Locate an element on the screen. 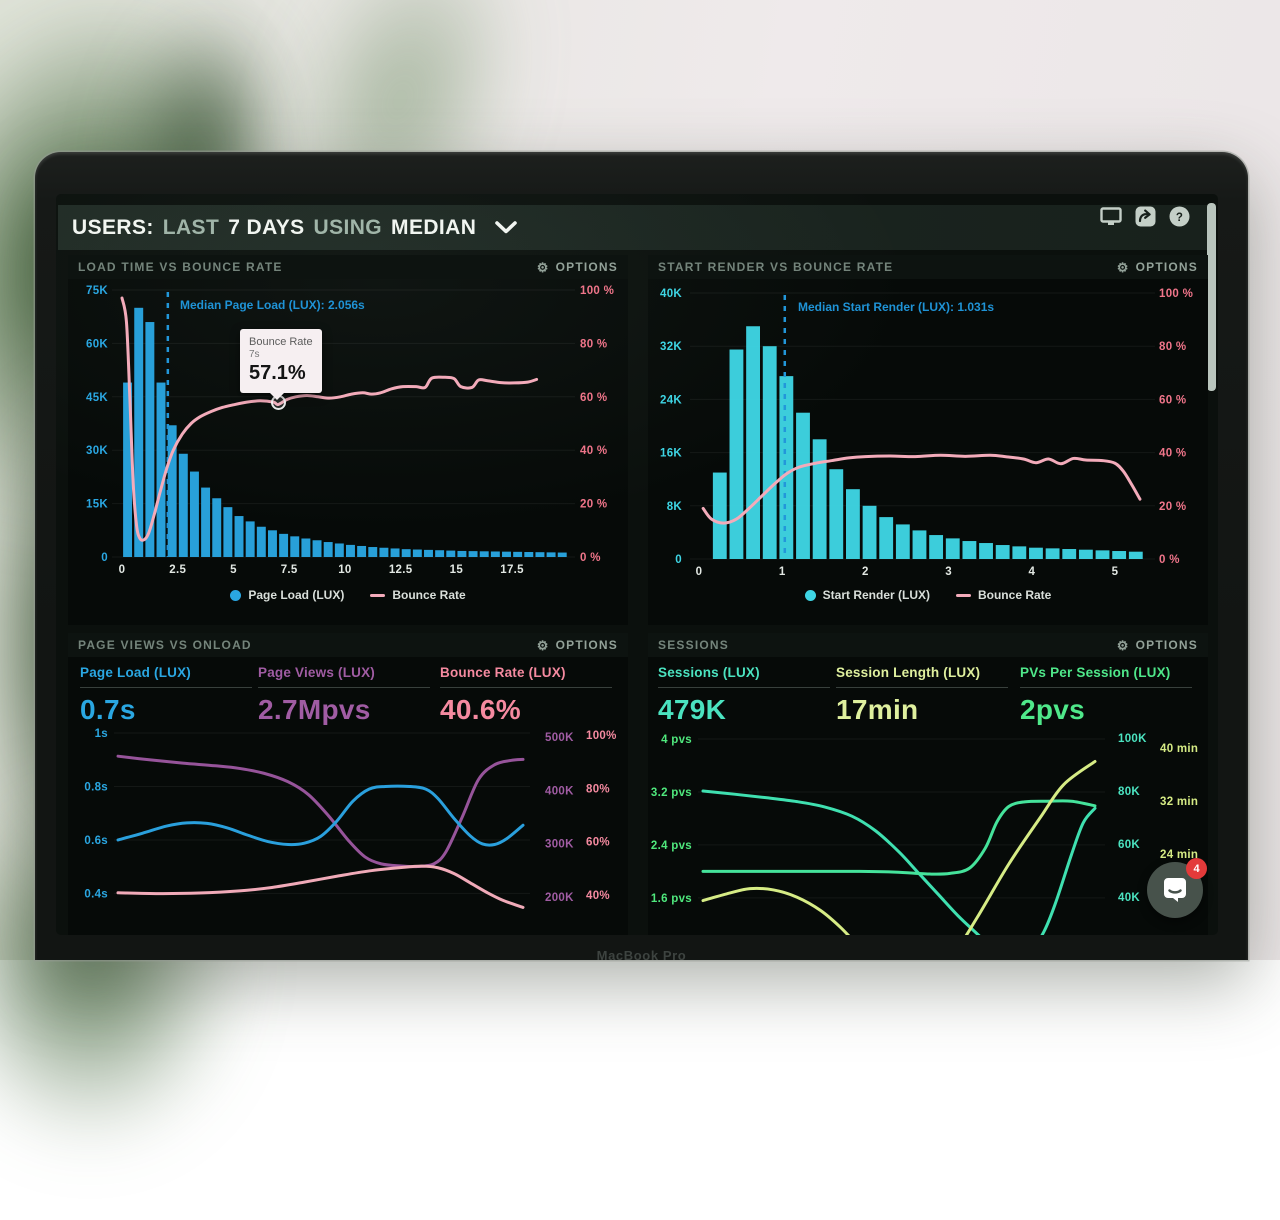 The width and height of the screenshot is (1280, 1220). axis-tick: 400K is located at coordinates (559, 791).